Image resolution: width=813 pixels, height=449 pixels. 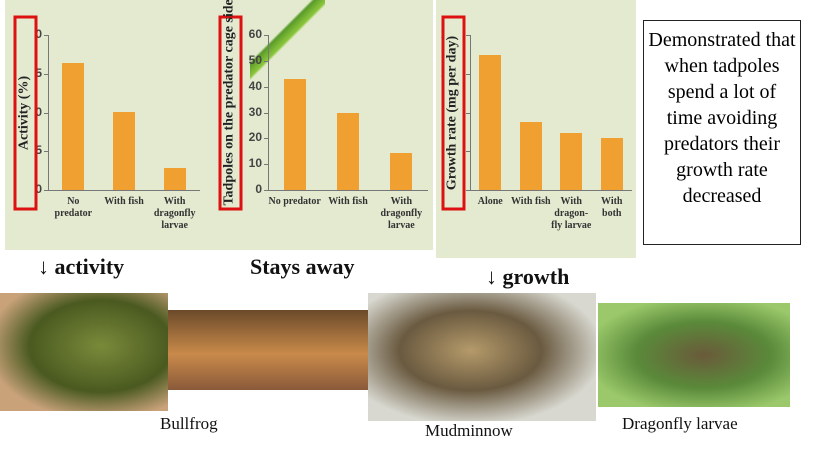 What do you see at coordinates (105, 125) in the screenshot?
I see `chart-panel` at bounding box center [105, 125].